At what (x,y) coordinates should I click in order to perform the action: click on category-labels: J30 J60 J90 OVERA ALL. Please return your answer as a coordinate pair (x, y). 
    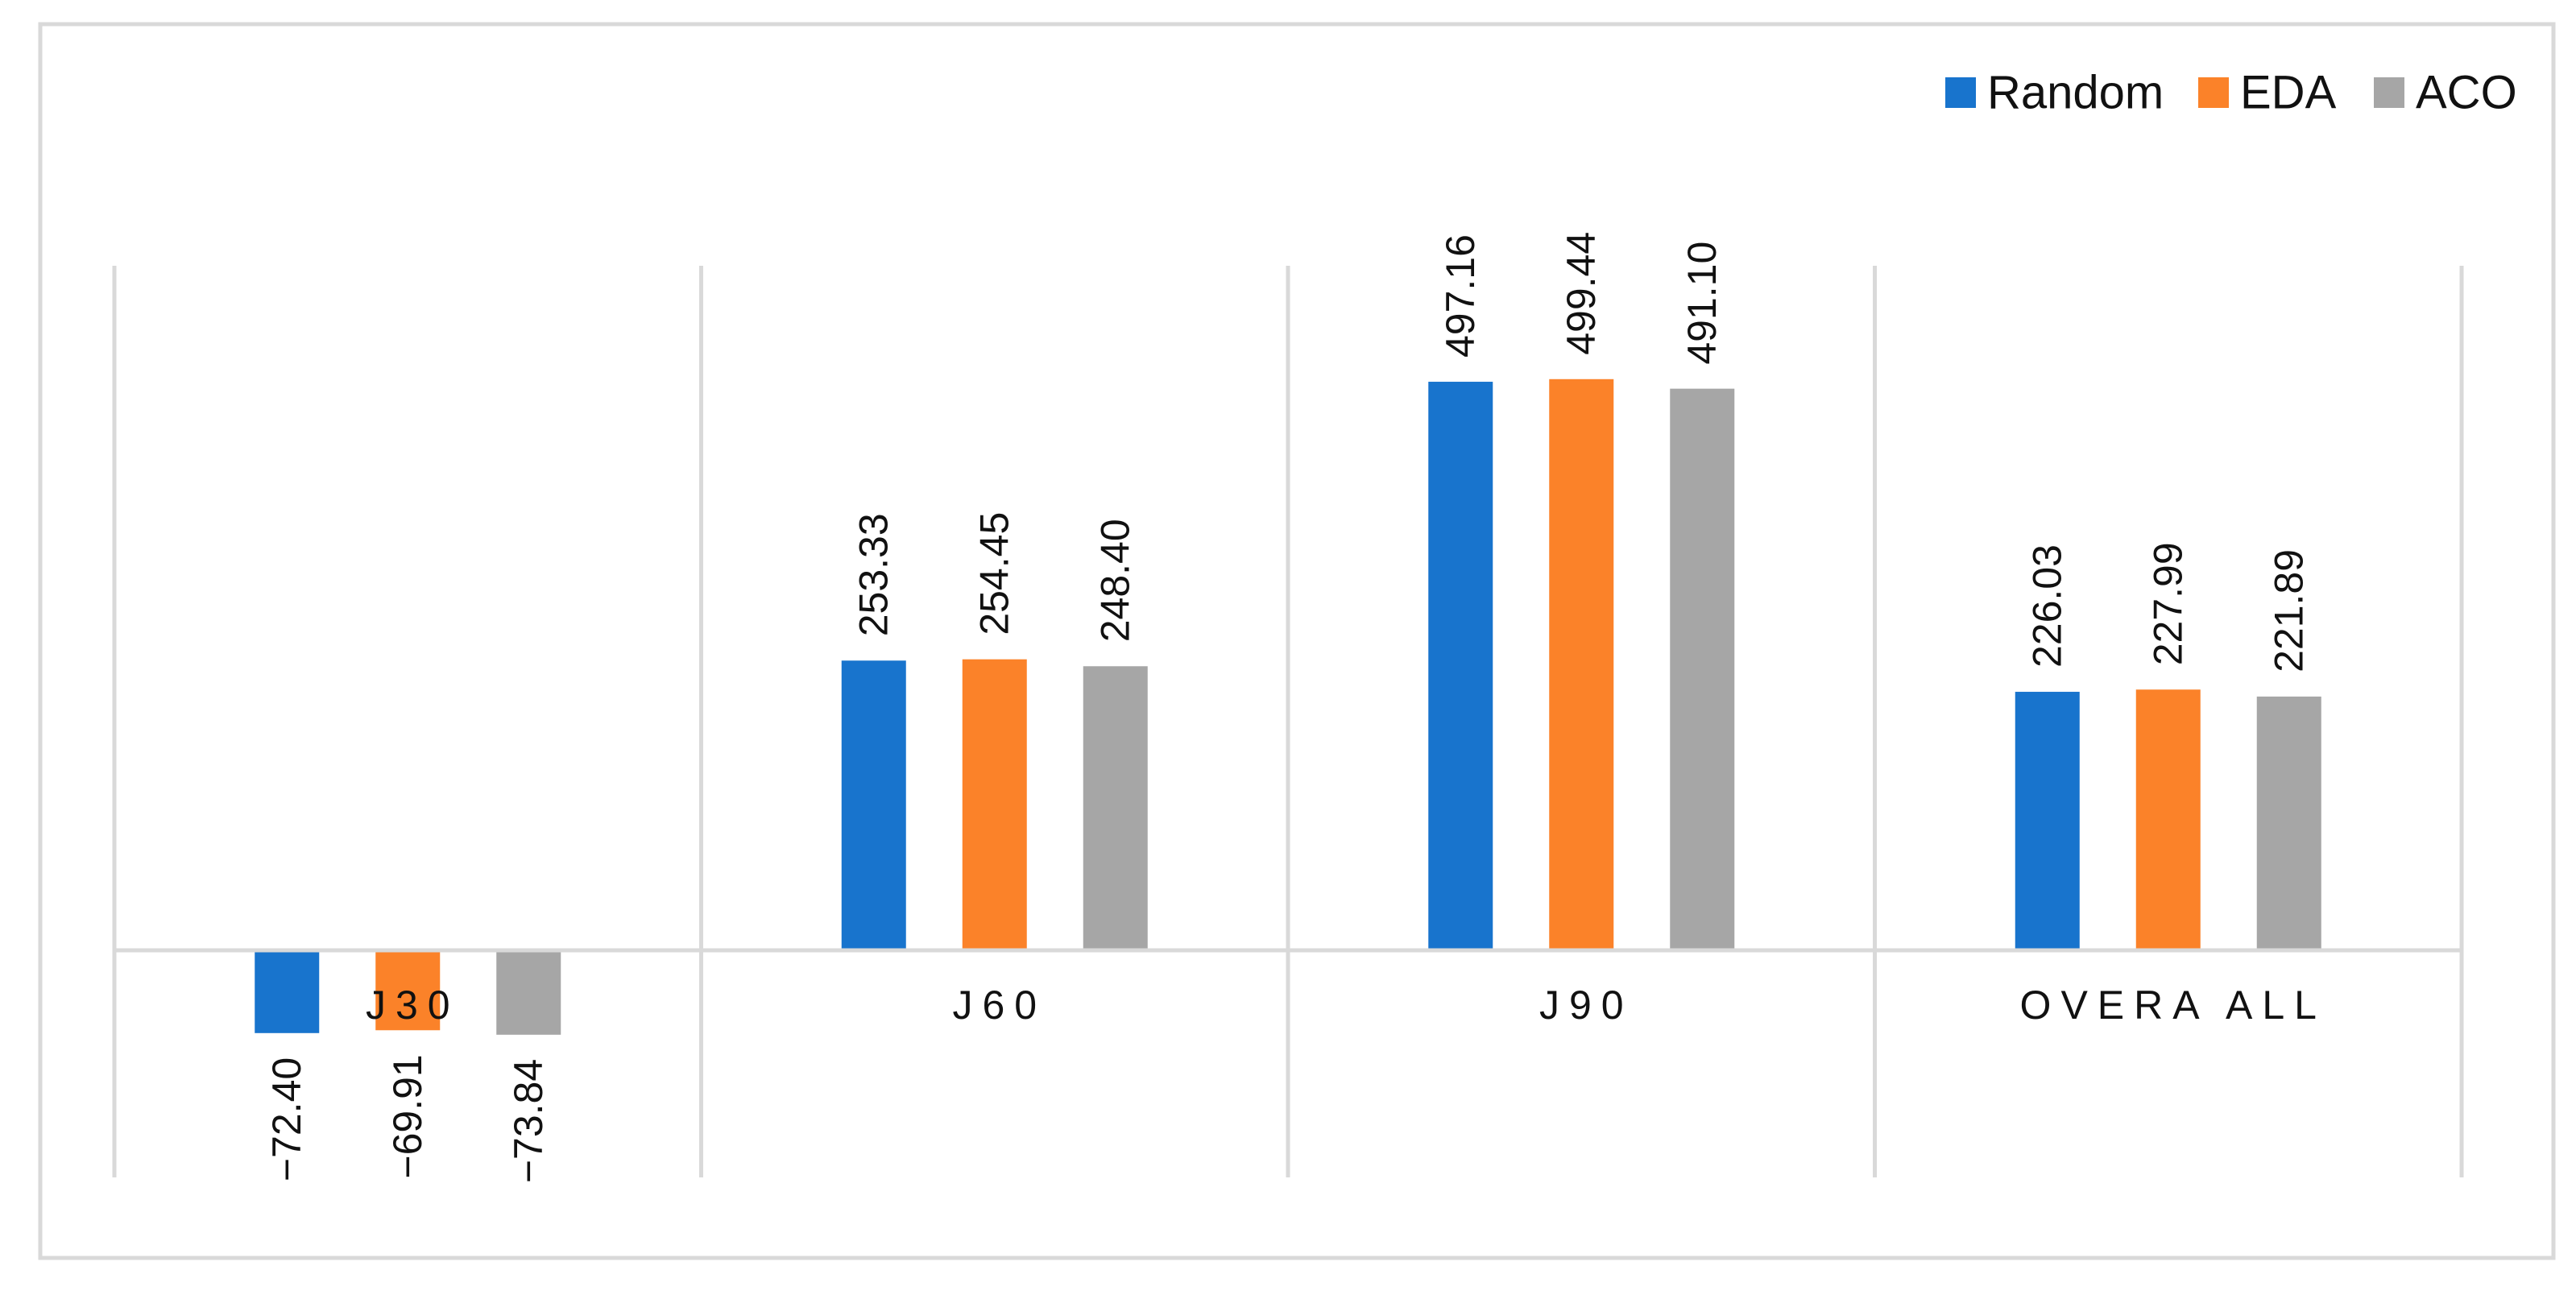
    Looking at the image, I should click on (1346, 1006).